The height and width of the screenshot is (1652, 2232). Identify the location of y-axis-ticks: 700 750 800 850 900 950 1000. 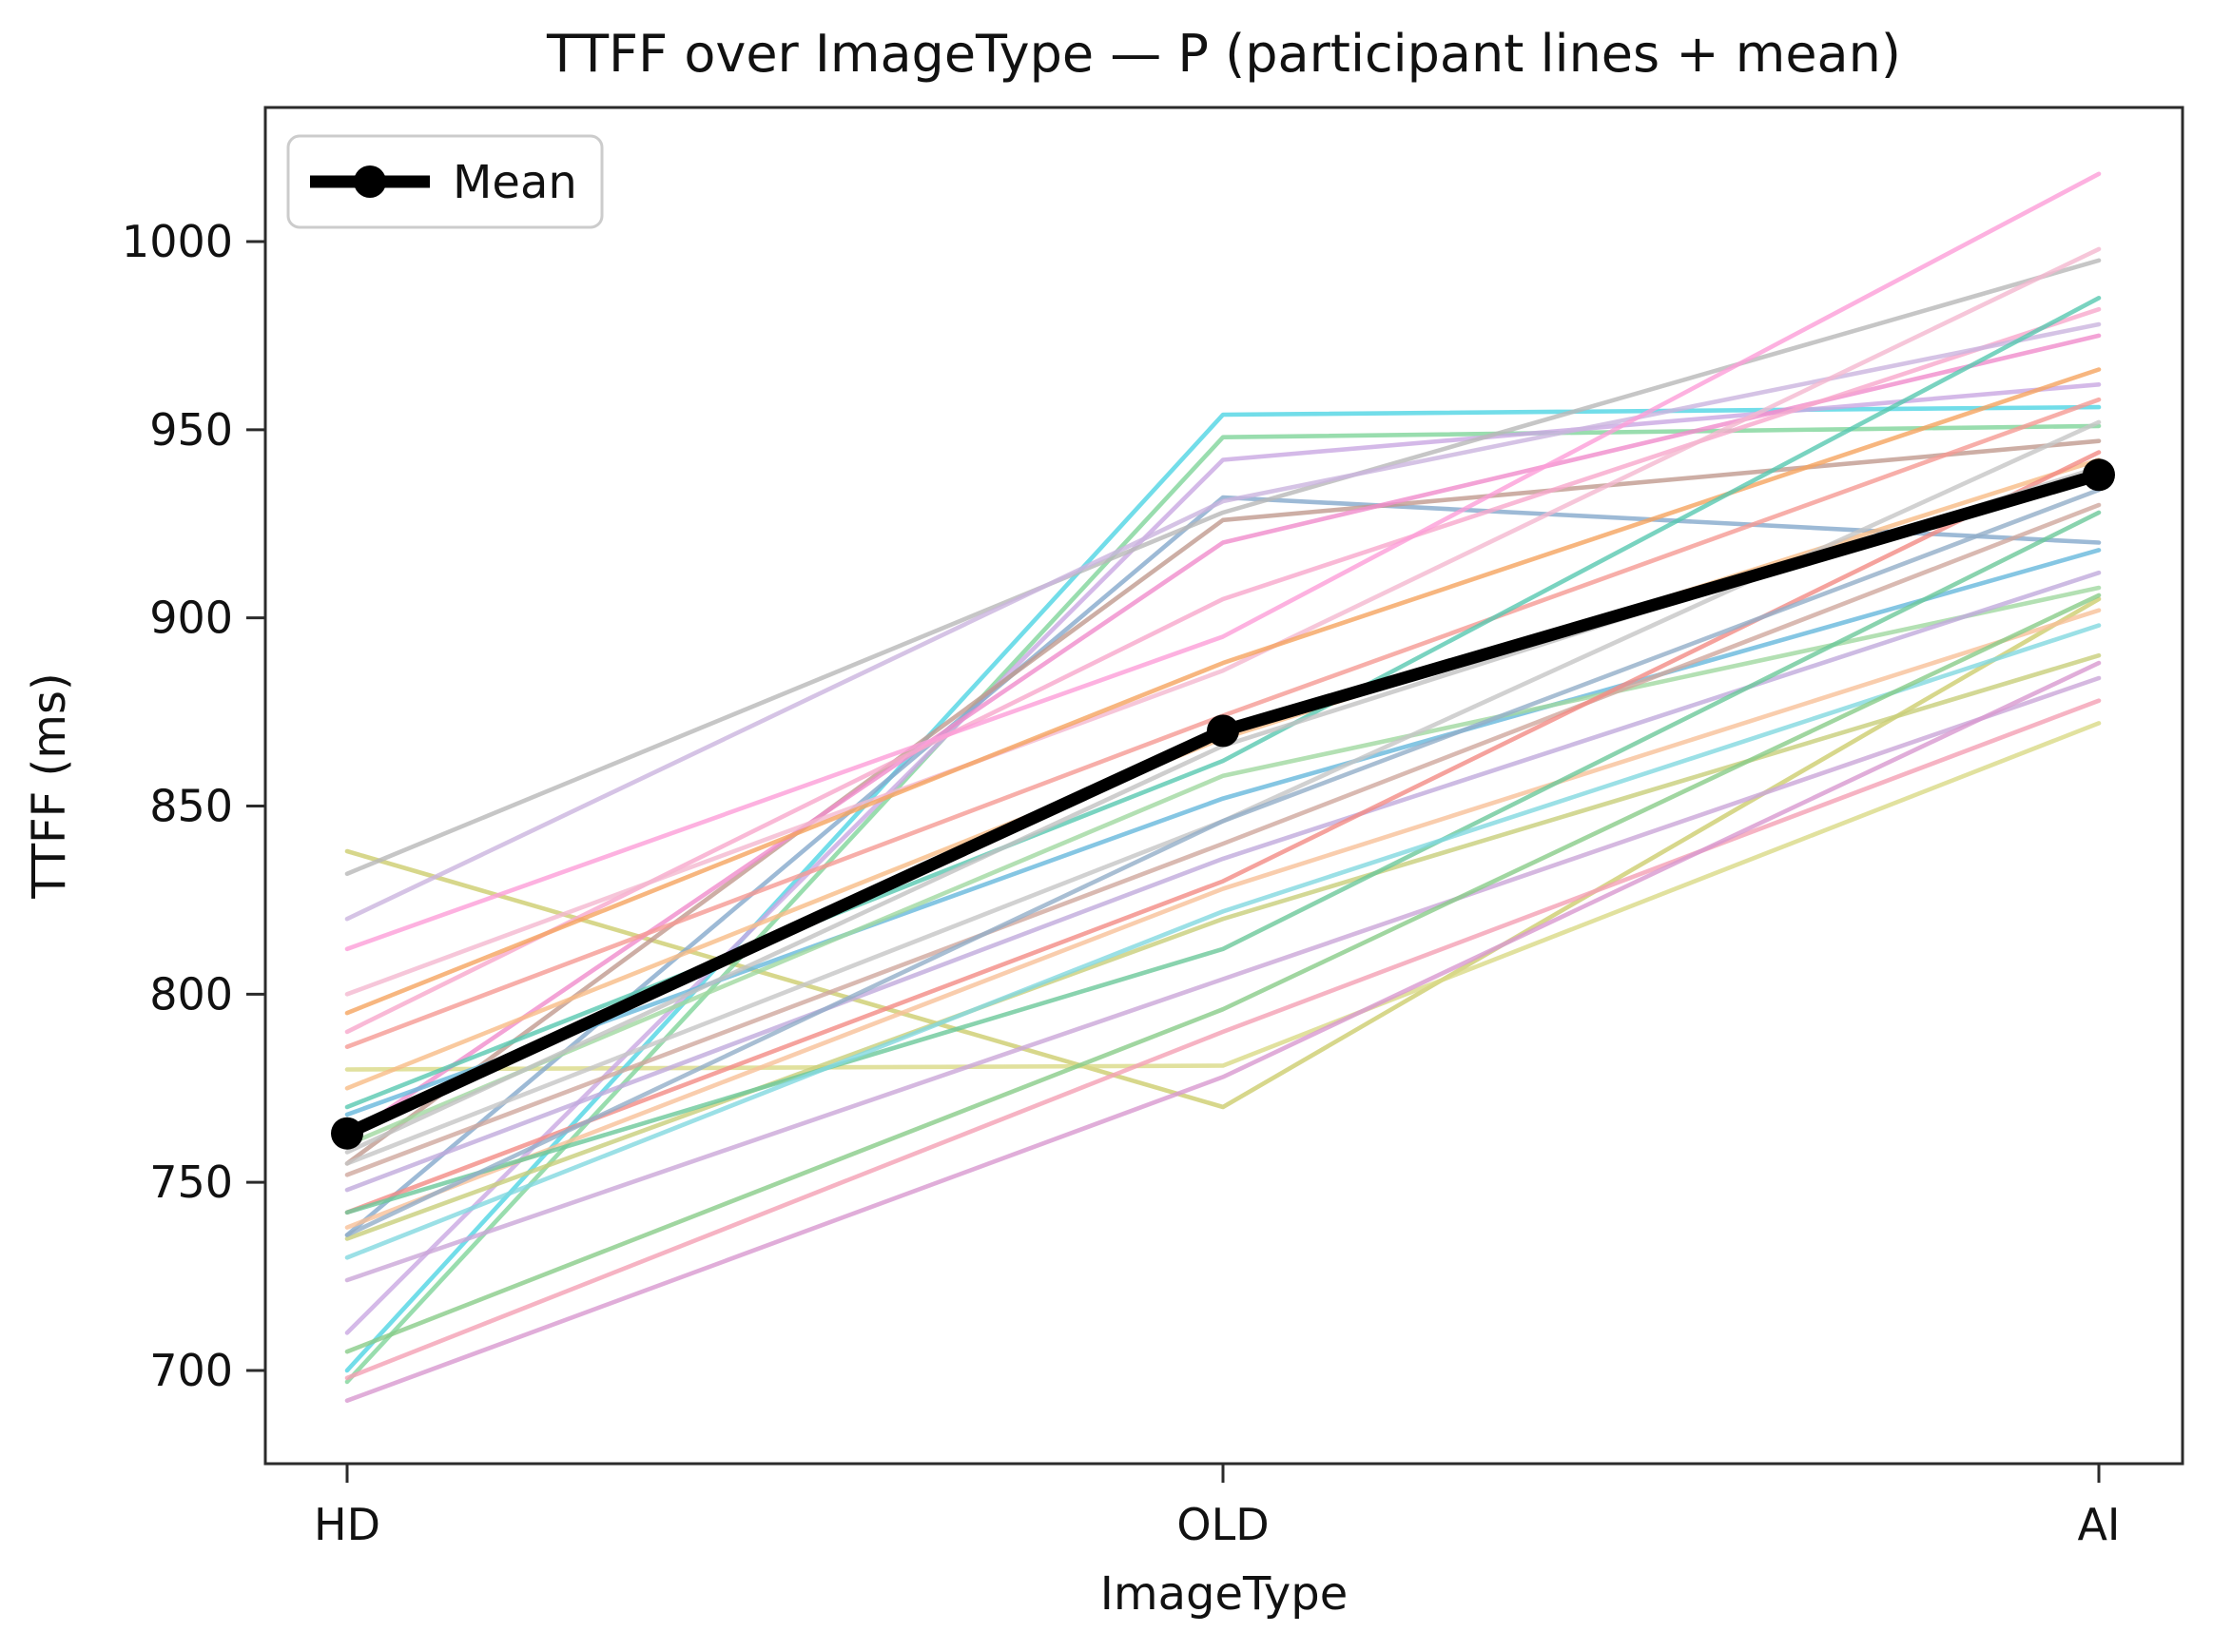
(193, 806).